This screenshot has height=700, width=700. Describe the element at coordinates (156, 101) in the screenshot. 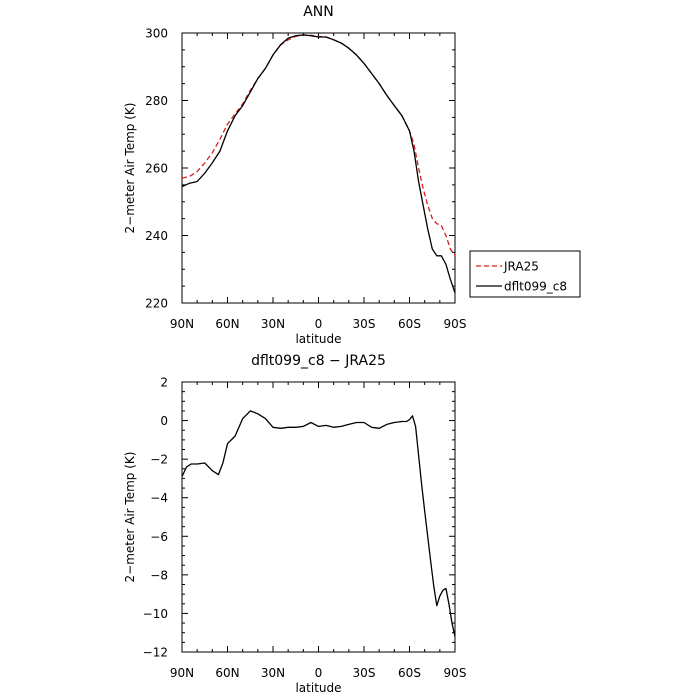

I see `y-tick-label: 280` at that location.